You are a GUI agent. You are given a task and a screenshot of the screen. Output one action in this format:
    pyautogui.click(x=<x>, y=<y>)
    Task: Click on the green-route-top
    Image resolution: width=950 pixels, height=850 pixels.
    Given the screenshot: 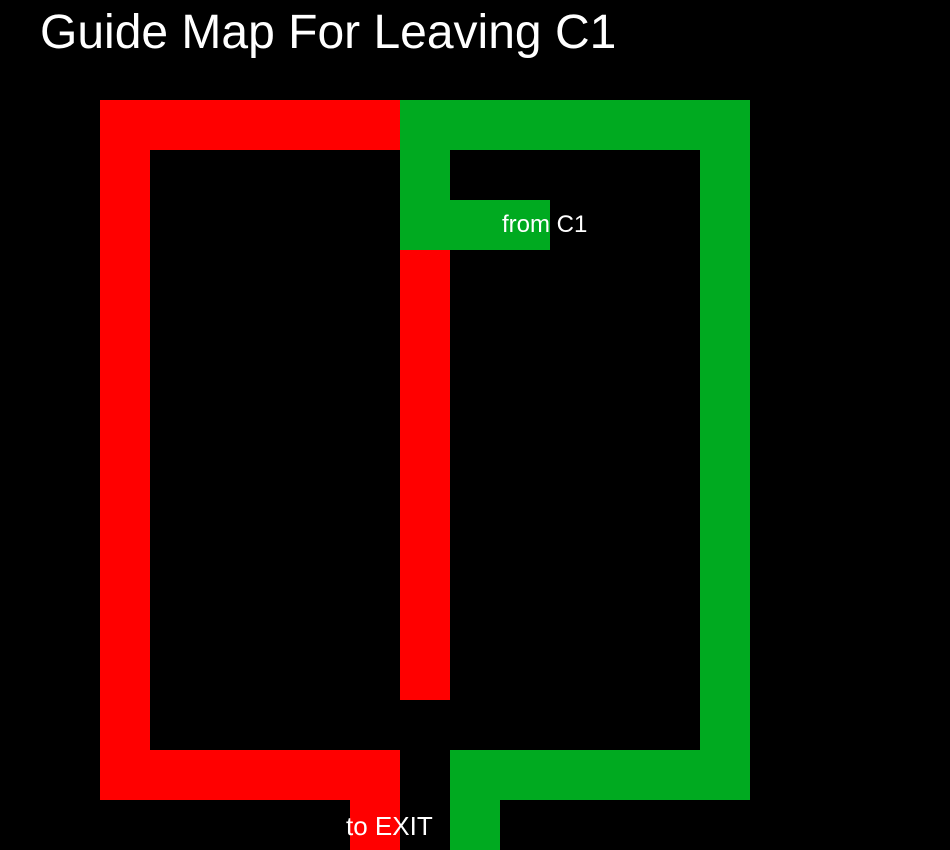 What is the action you would take?
    pyautogui.click(x=575, y=125)
    